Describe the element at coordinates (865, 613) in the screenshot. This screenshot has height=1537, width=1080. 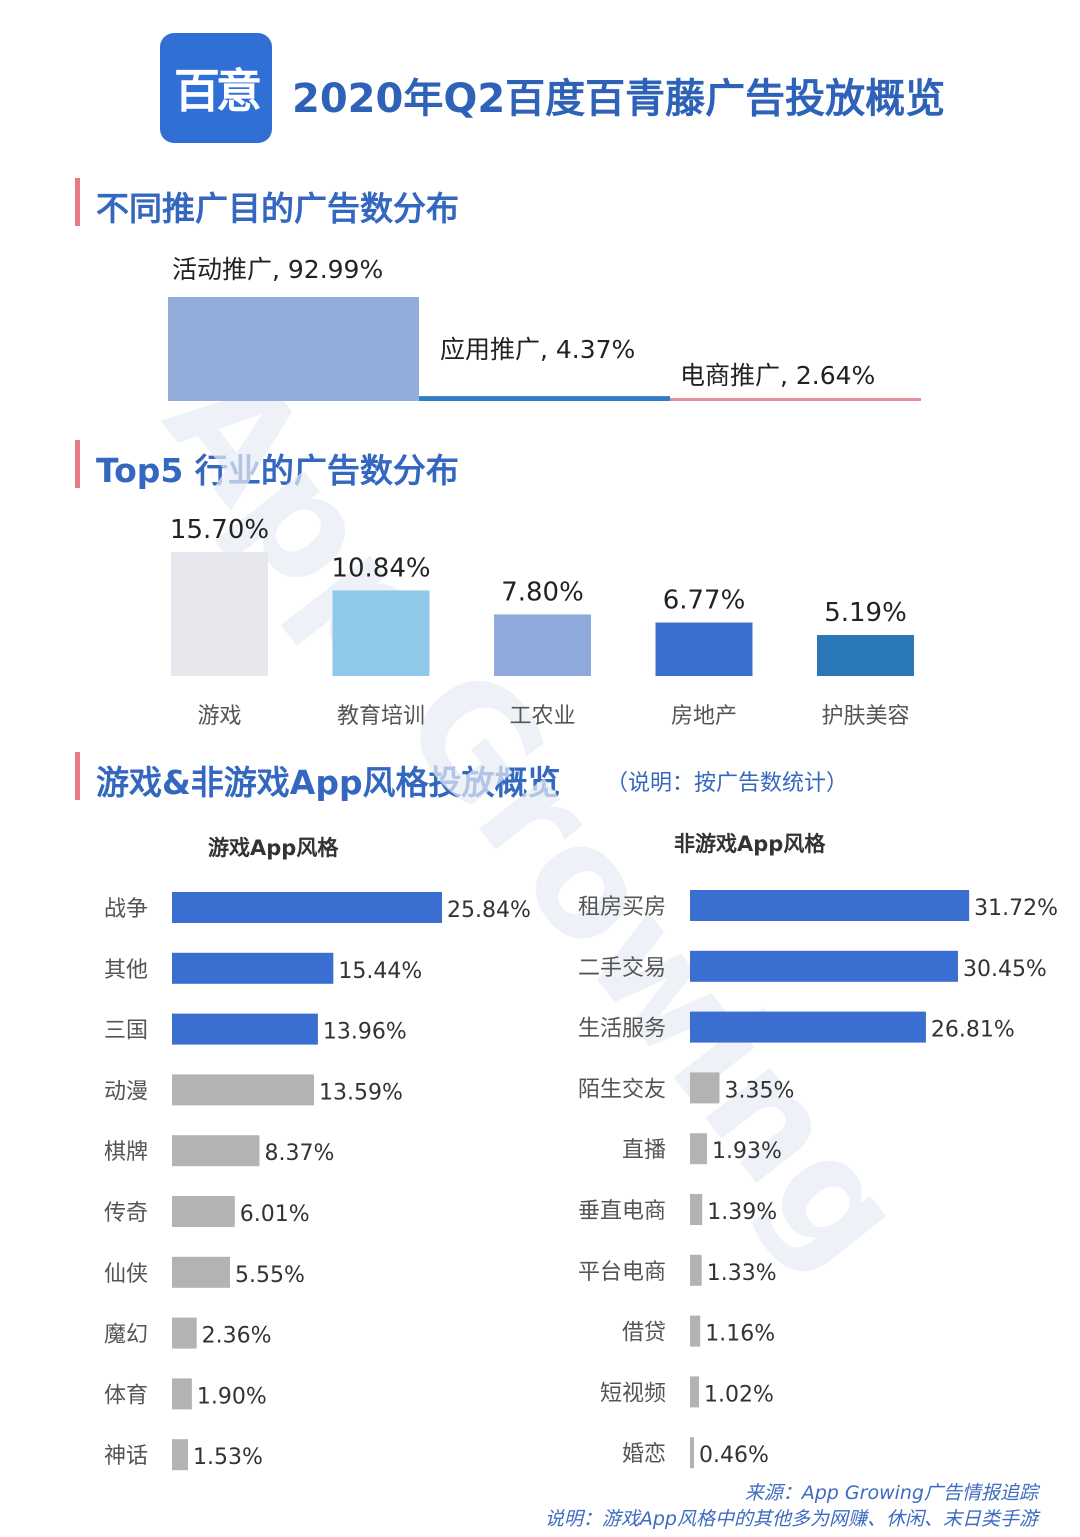
I see `industry-value-label: 5.19%` at that location.